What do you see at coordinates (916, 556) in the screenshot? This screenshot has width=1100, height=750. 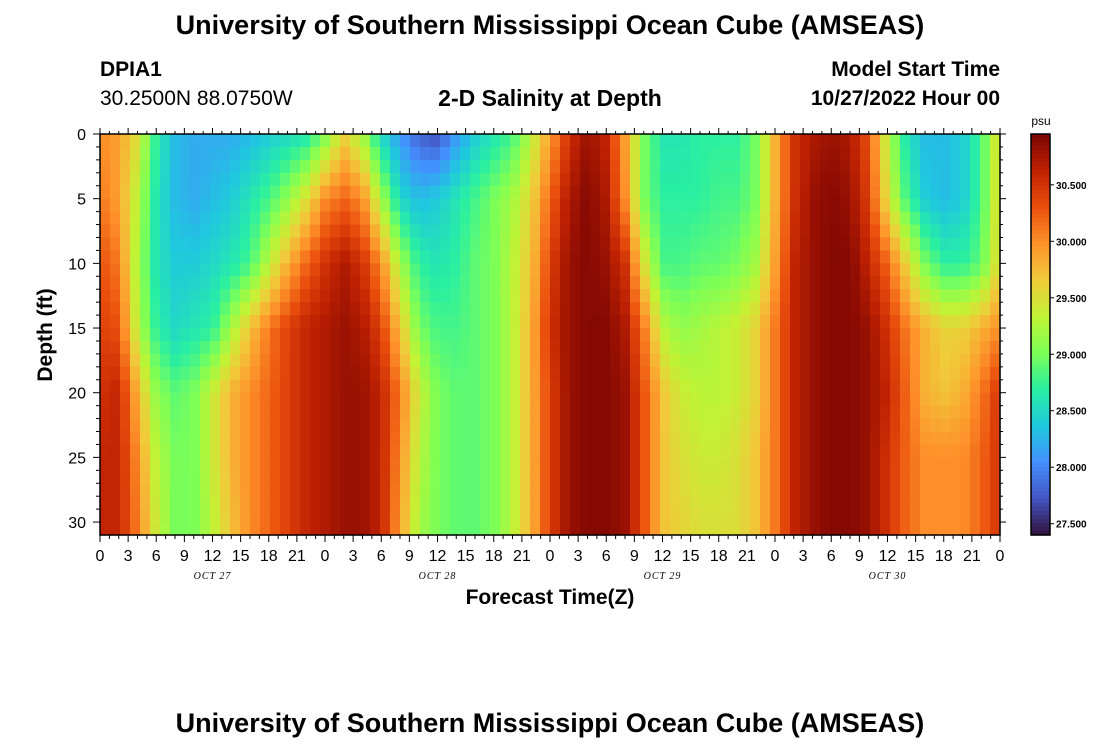 I see `x-tick-label: 15` at bounding box center [916, 556].